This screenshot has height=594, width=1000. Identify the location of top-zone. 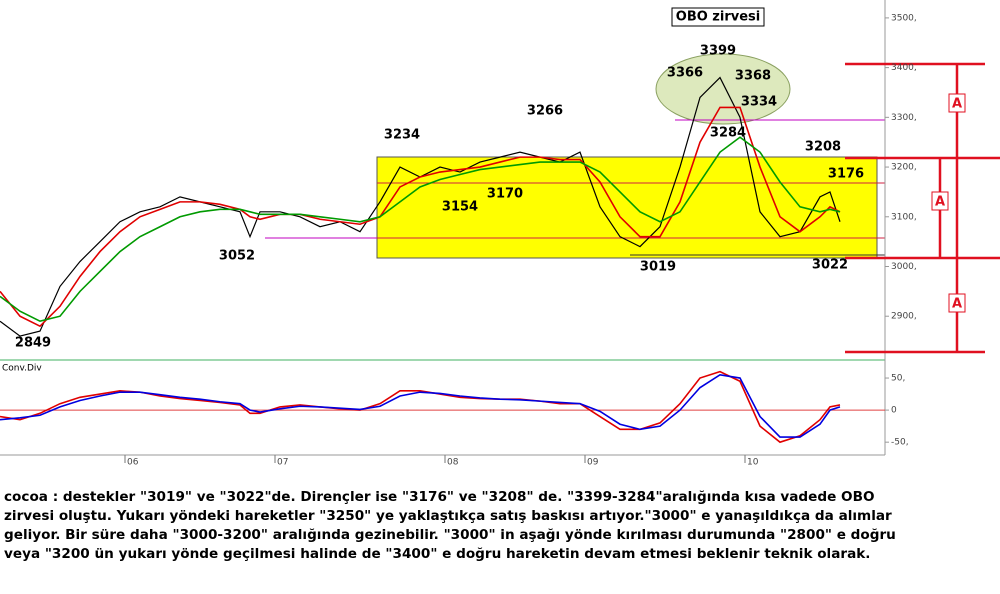
(723, 89).